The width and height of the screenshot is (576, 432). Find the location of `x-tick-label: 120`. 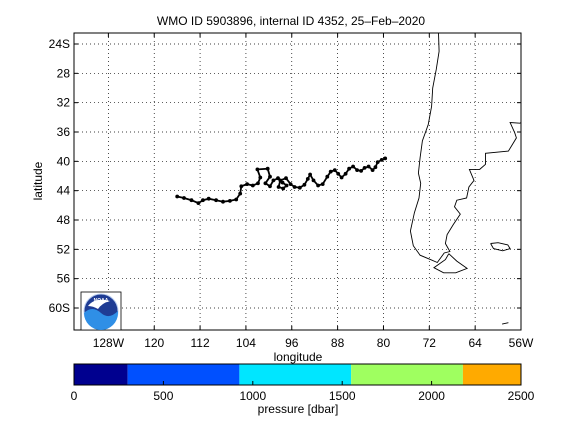

x-tick-label: 120 is located at coordinates (154, 343).